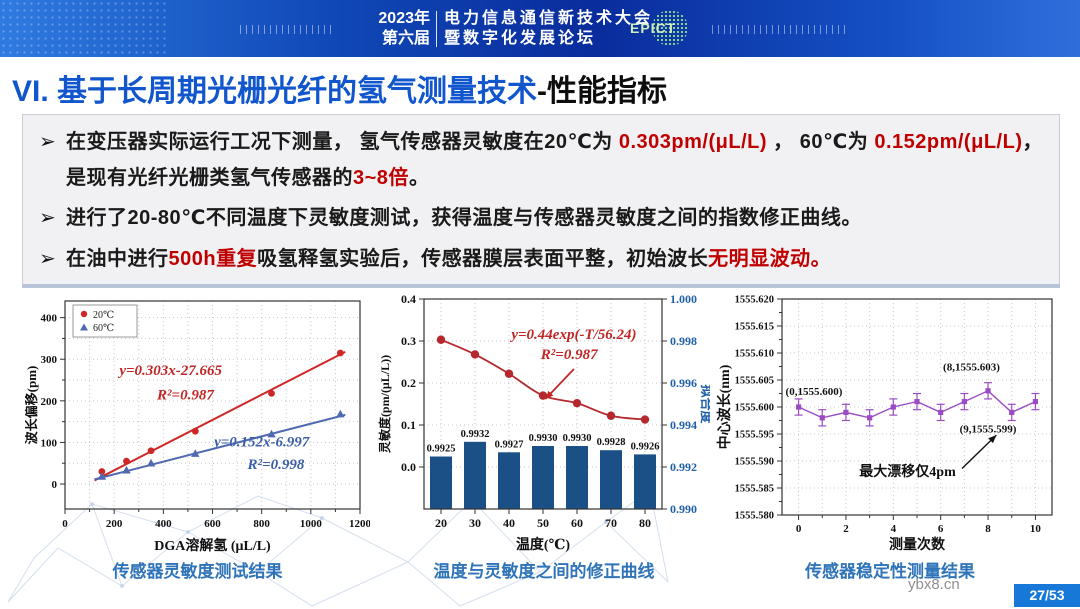 The image size is (1080, 609). I want to click on bullet-text-segment: ，是现有光纤光栅类氢气传感器的, so click(555, 160).